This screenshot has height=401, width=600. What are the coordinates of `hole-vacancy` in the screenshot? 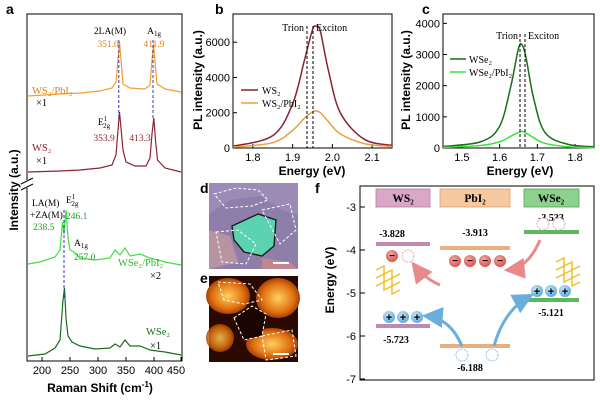 It's located at (462, 355).